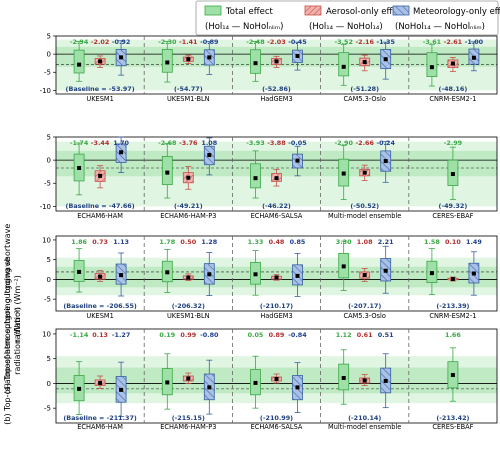  I want to click on value-label: -0.84, so click(297, 335).